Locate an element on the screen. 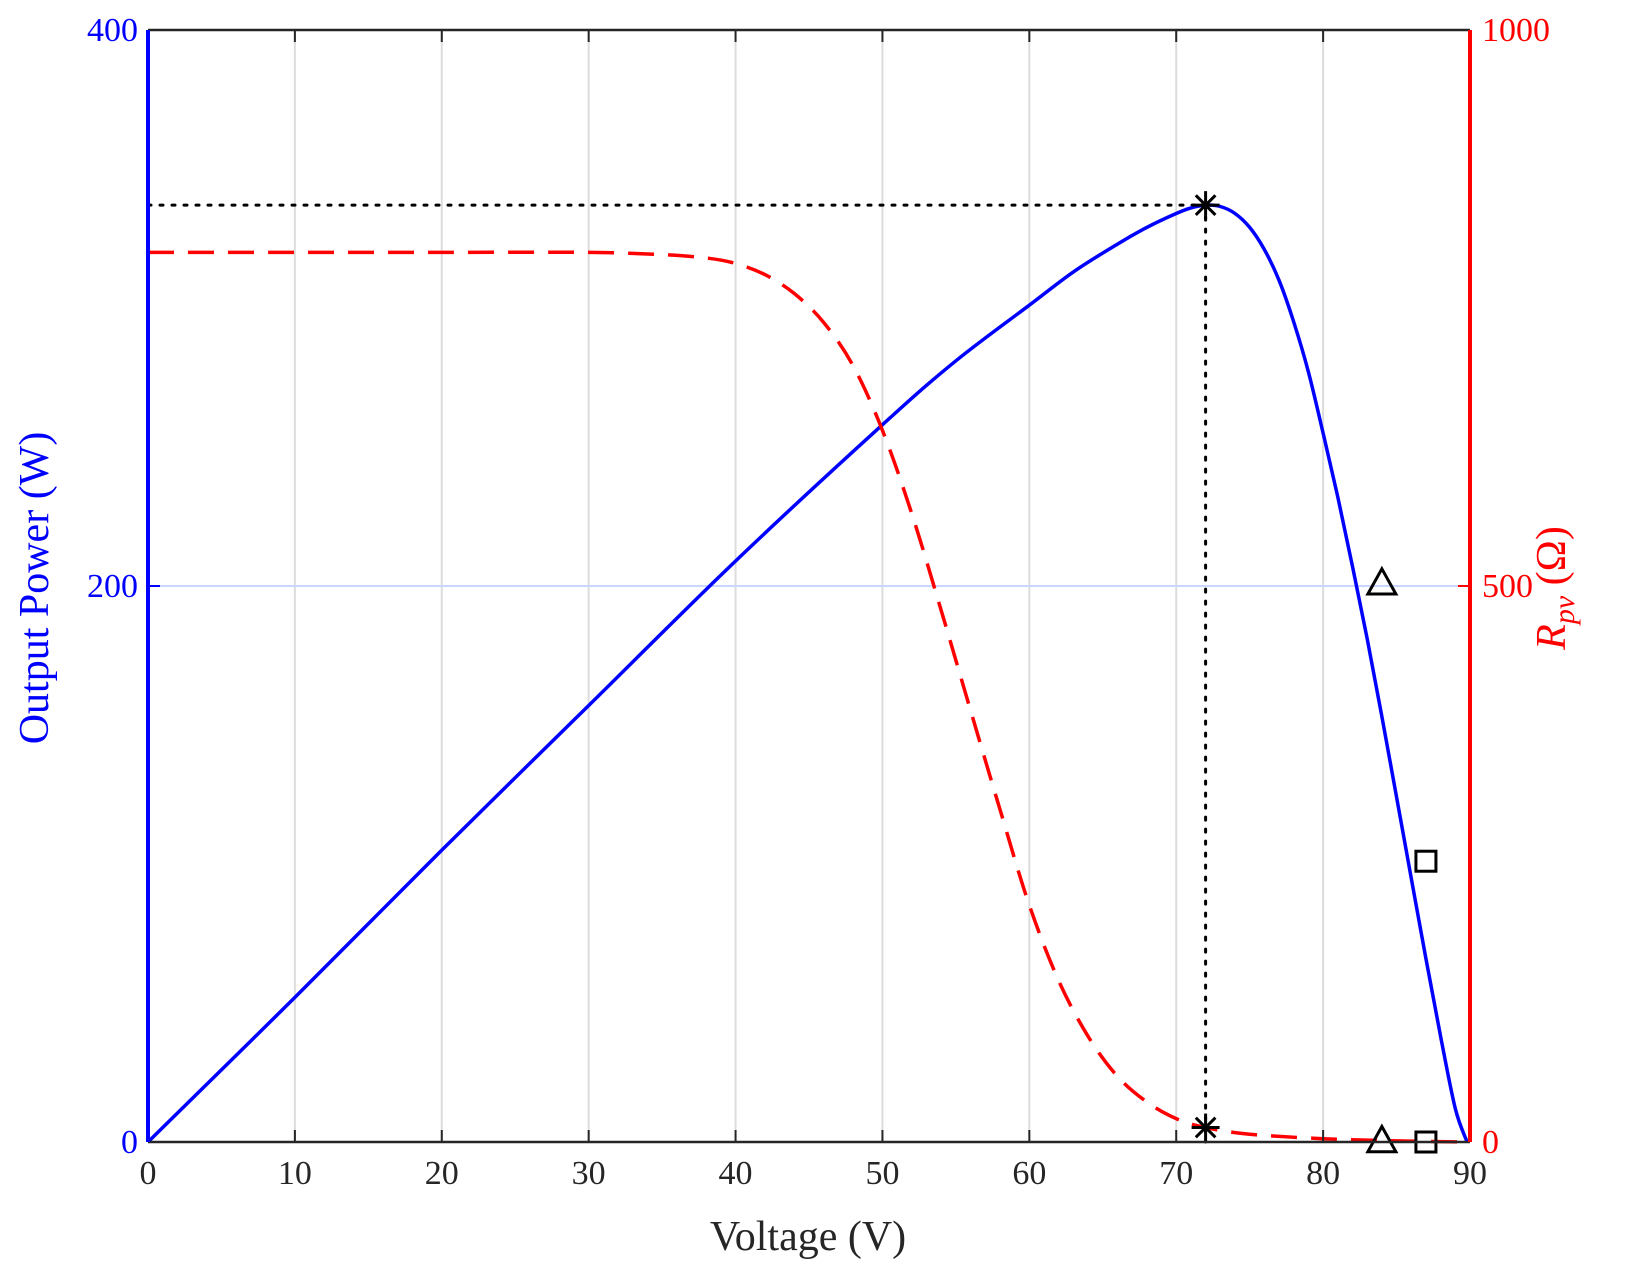 The width and height of the screenshot is (1648, 1273). x-tick-label: 30 is located at coordinates (589, 1173).